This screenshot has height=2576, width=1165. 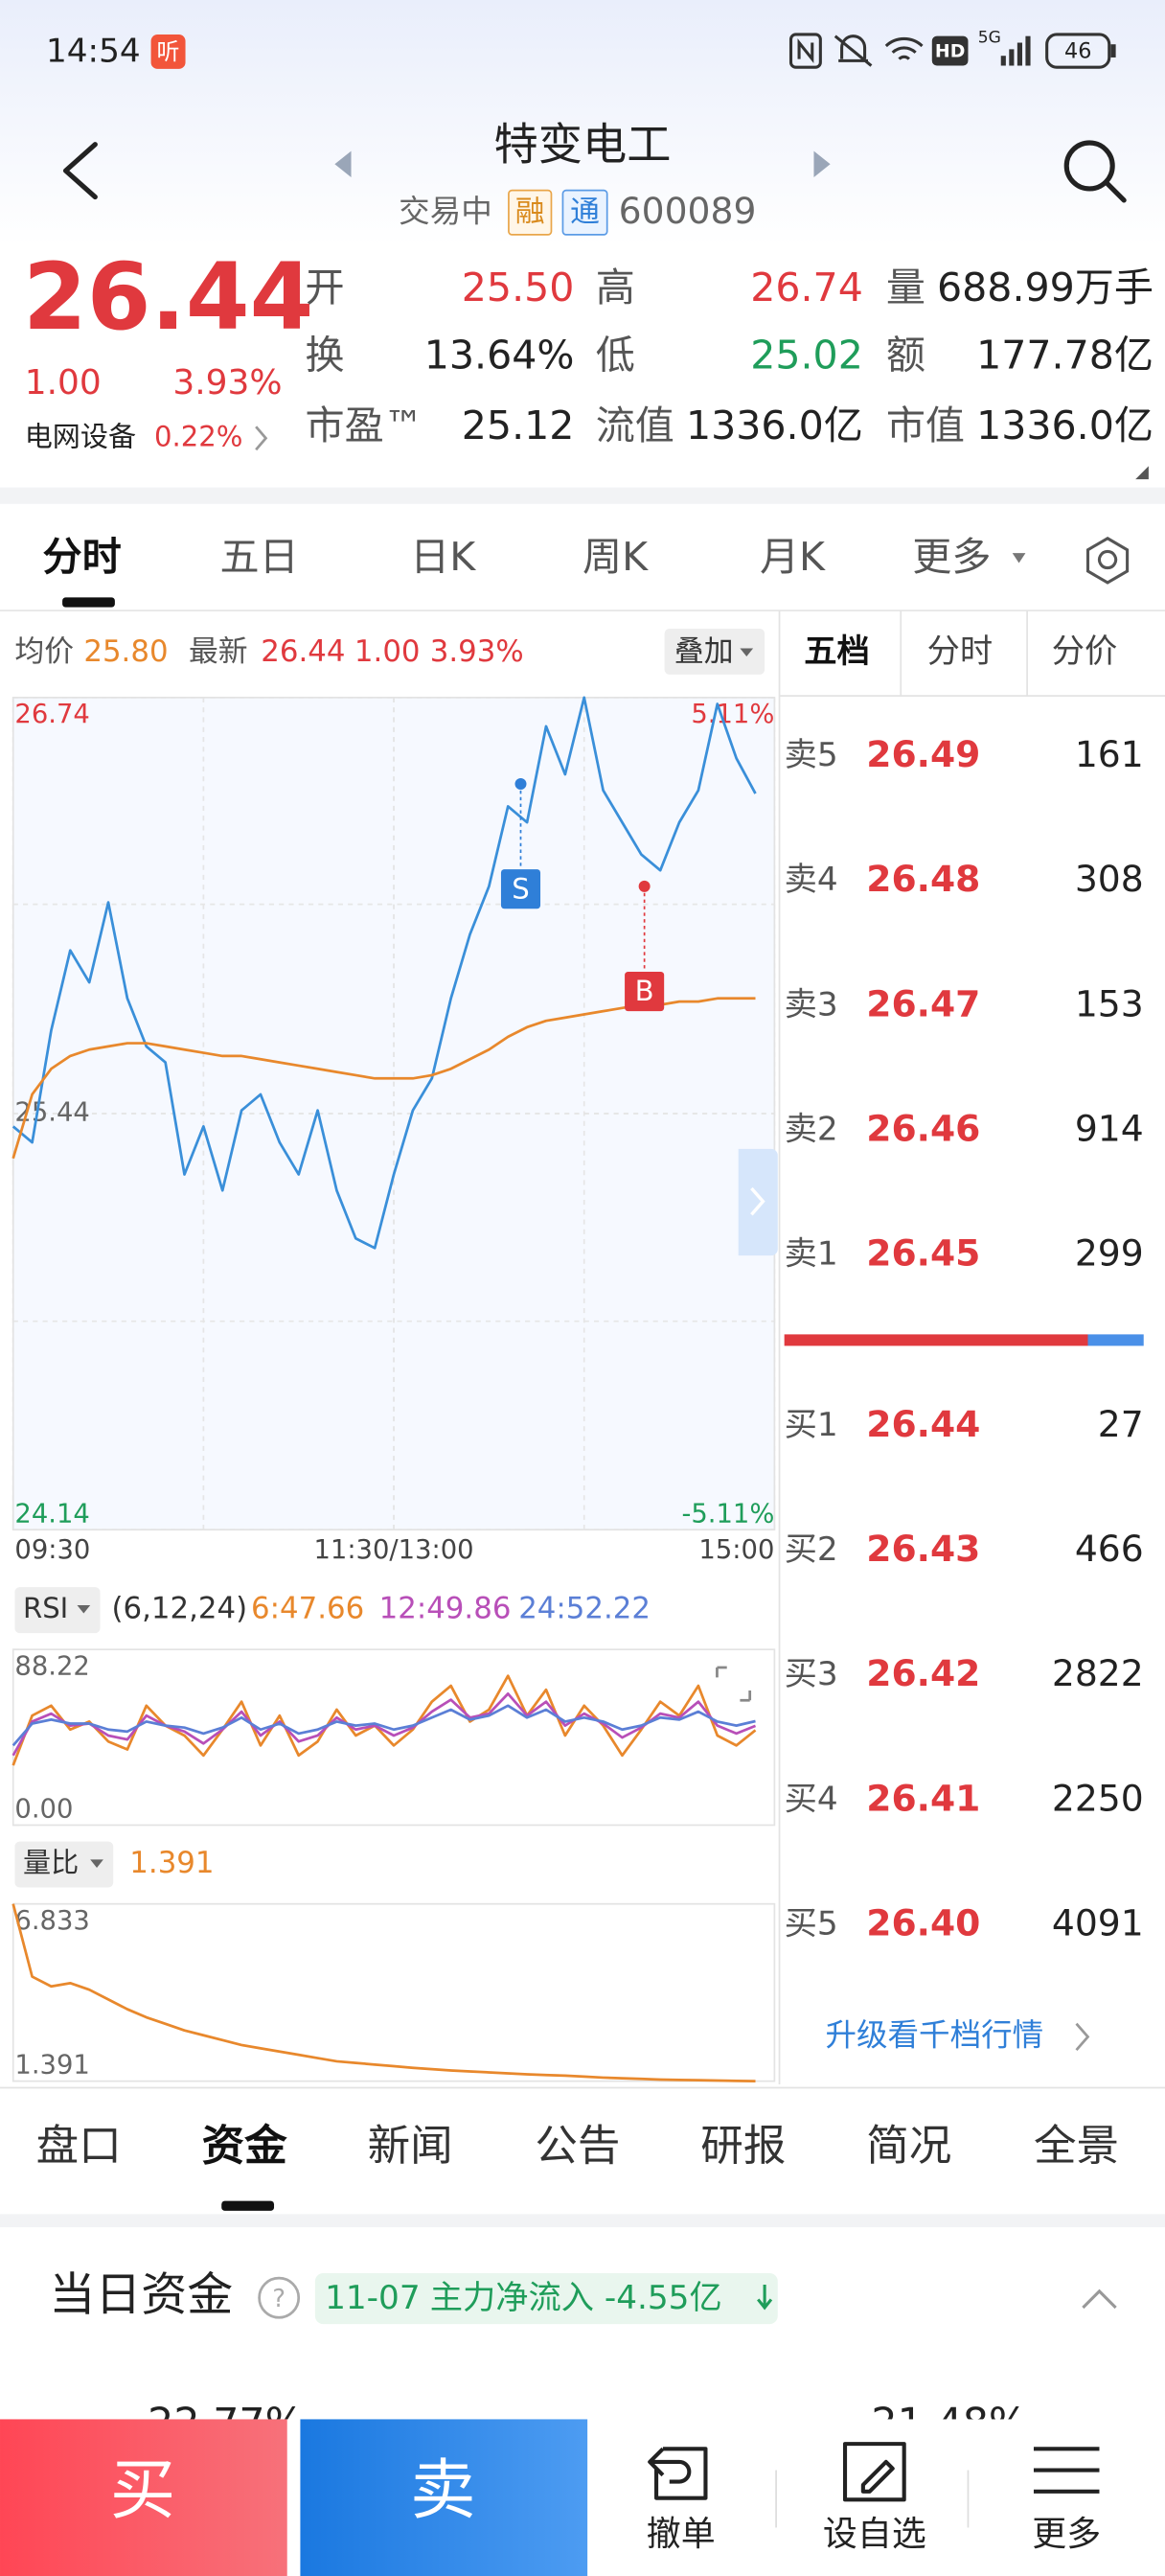 I want to click on rsi-selector, so click(x=58, y=1610).